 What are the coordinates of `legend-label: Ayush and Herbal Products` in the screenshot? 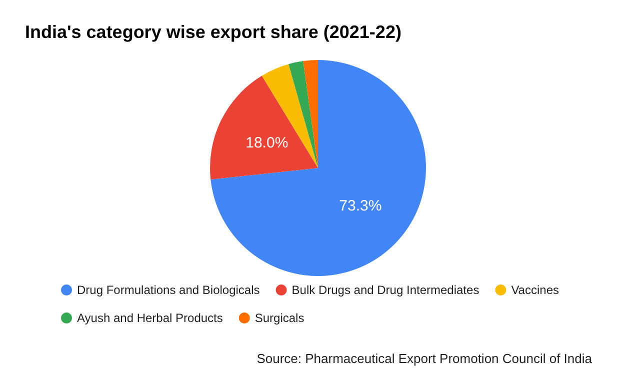 It's located at (150, 318).